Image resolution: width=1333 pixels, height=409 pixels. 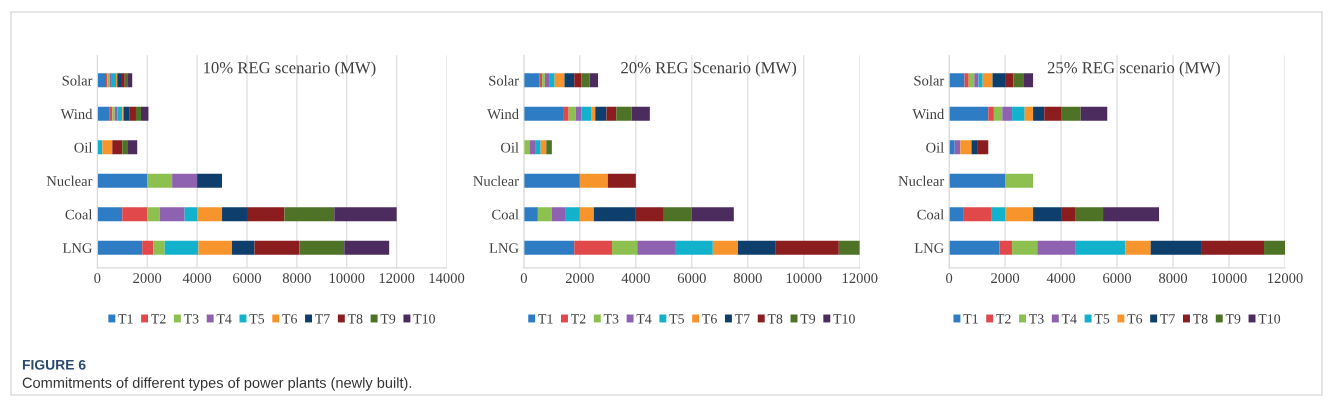 What do you see at coordinates (921, 181) in the screenshot?
I see `y-tick-label: Nuclear` at bounding box center [921, 181].